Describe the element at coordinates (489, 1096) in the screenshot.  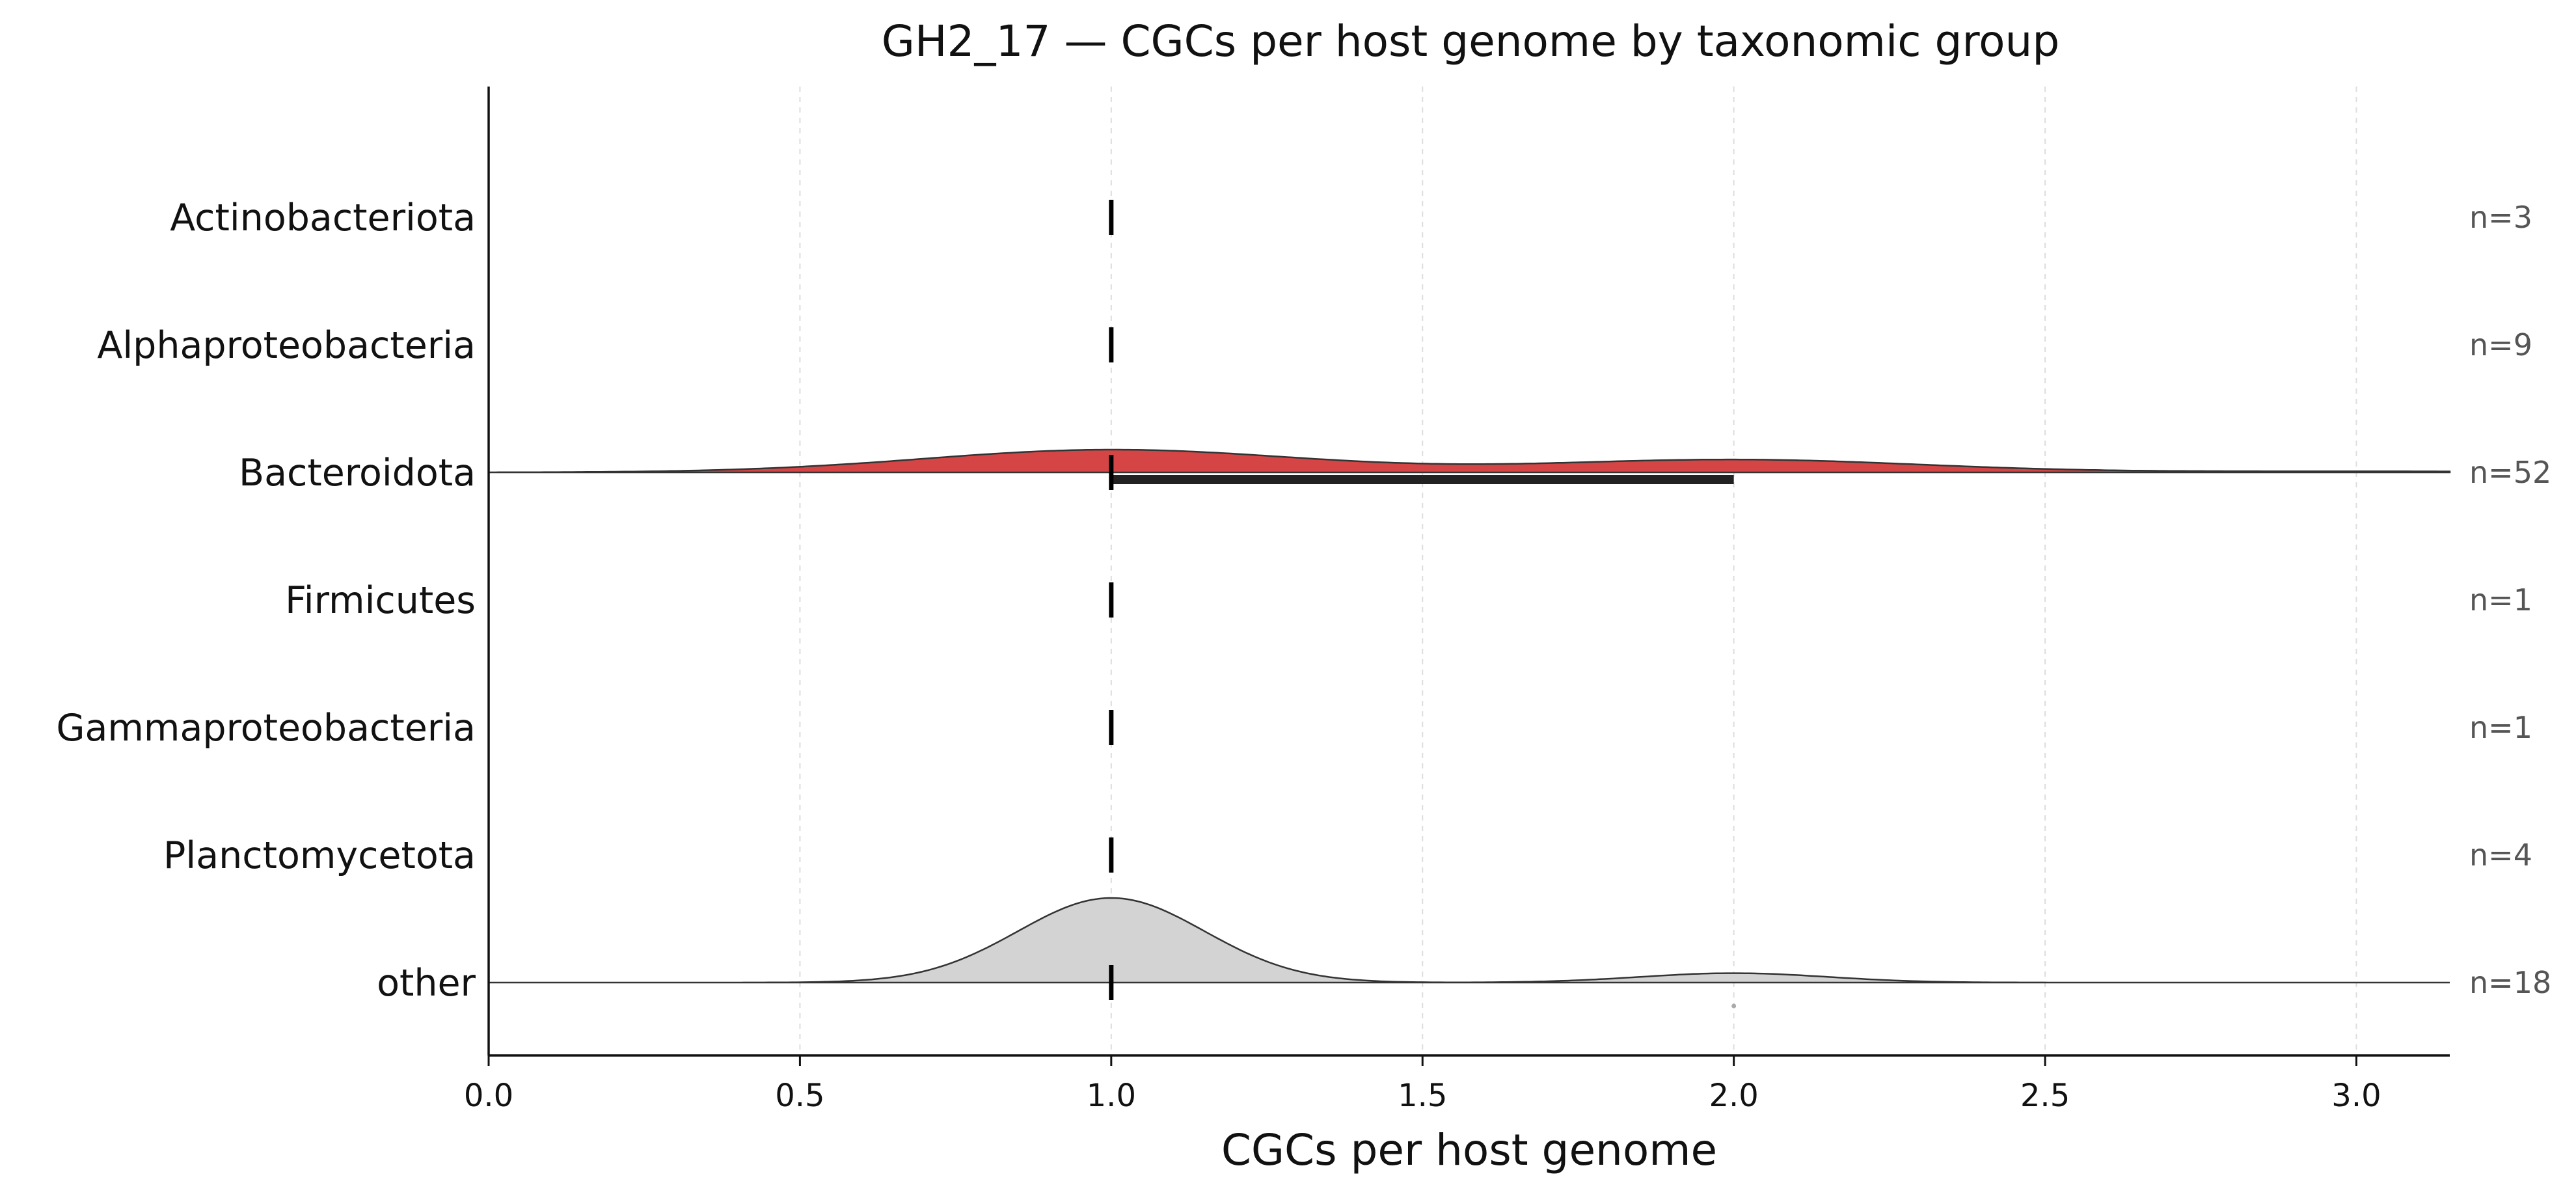
I see `x-tick-label: 0.0` at that location.